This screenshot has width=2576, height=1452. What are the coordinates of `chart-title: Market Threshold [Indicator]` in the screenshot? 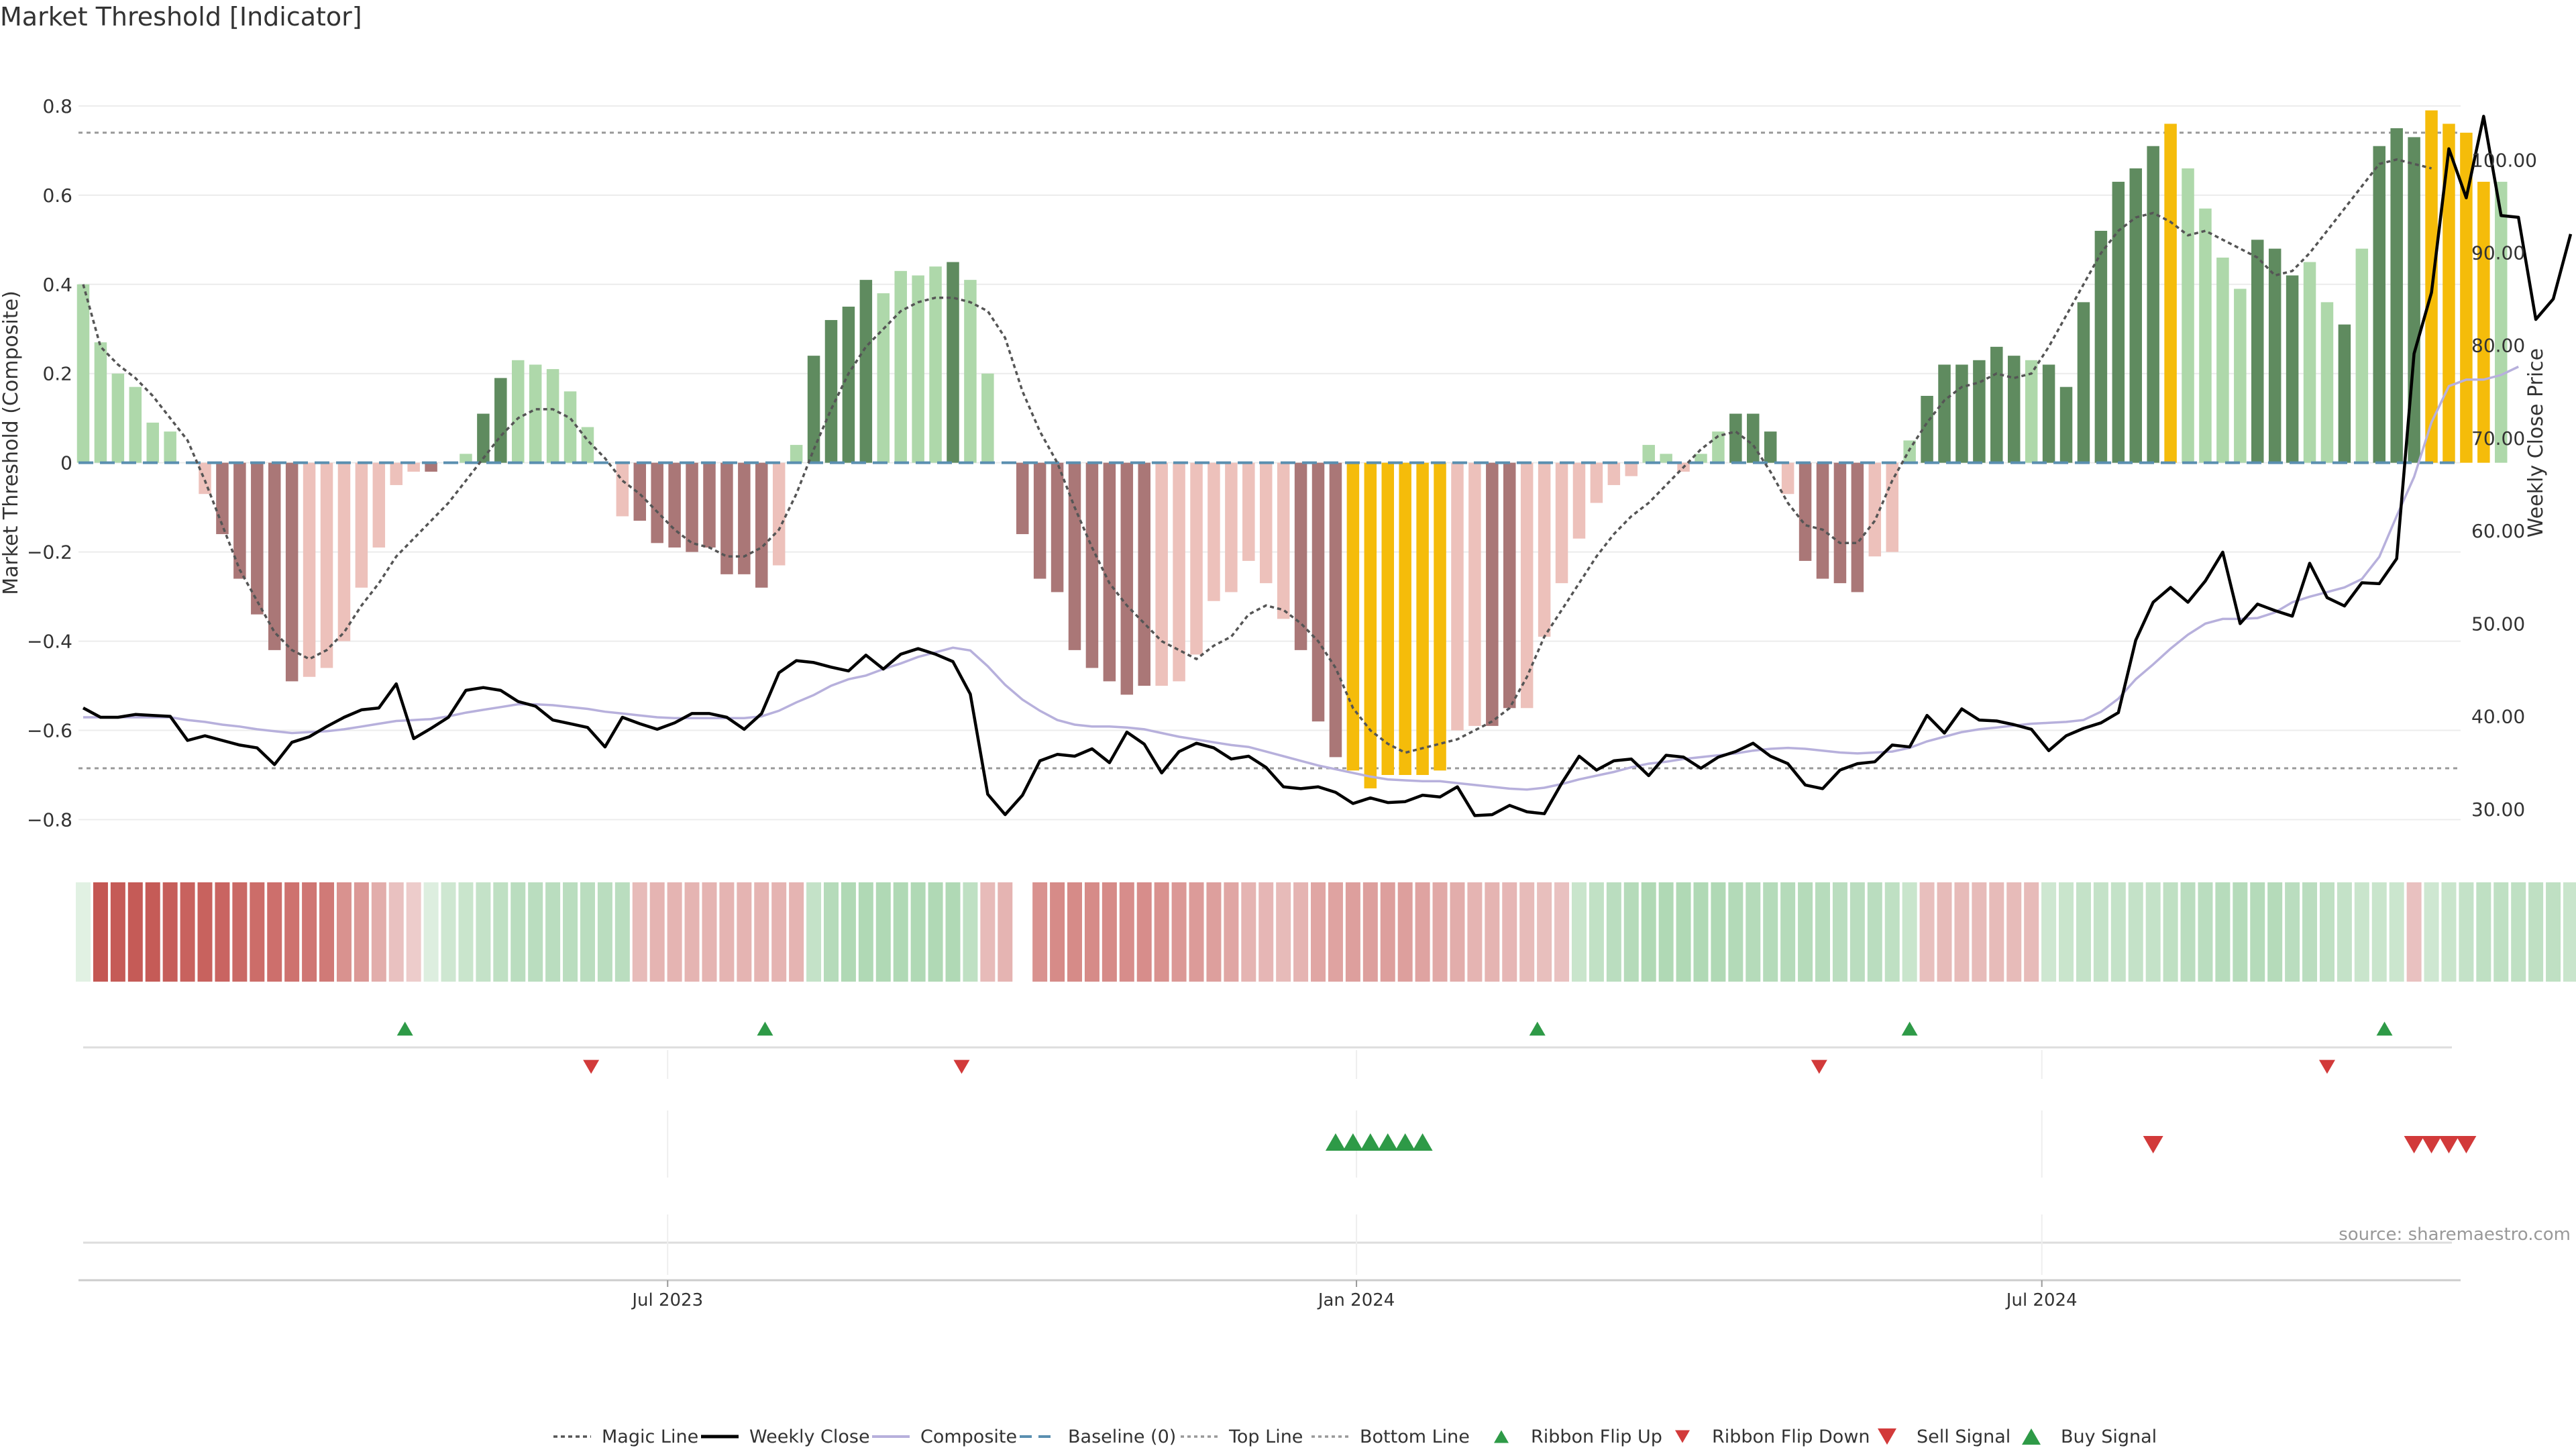 It's located at (181, 17).